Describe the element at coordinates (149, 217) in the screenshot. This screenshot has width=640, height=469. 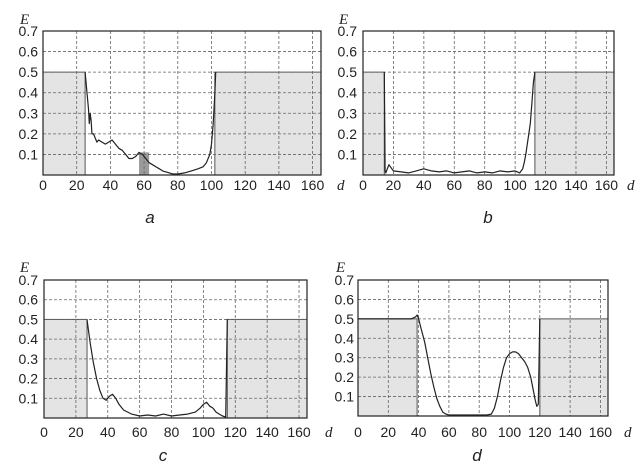
I see `panel-caption: a` at that location.